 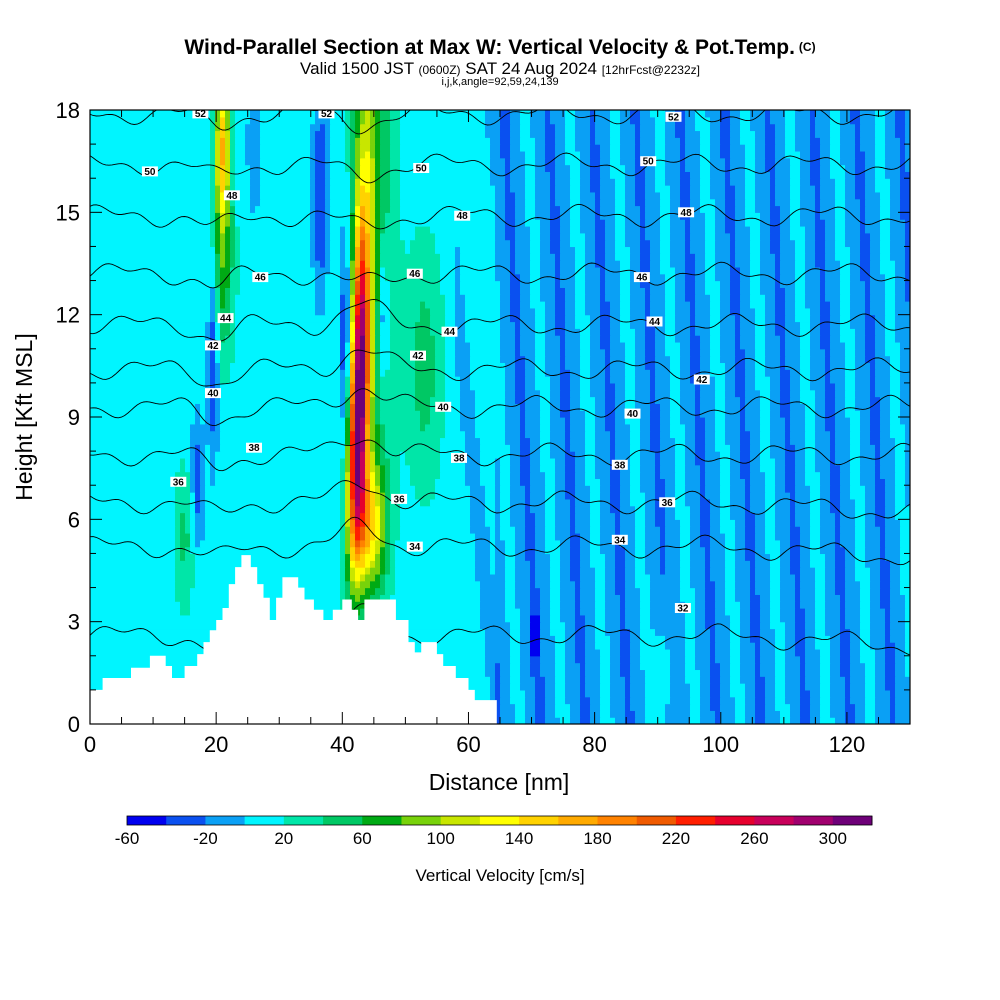 I want to click on x-tick-label: 100, so click(x=720, y=744).